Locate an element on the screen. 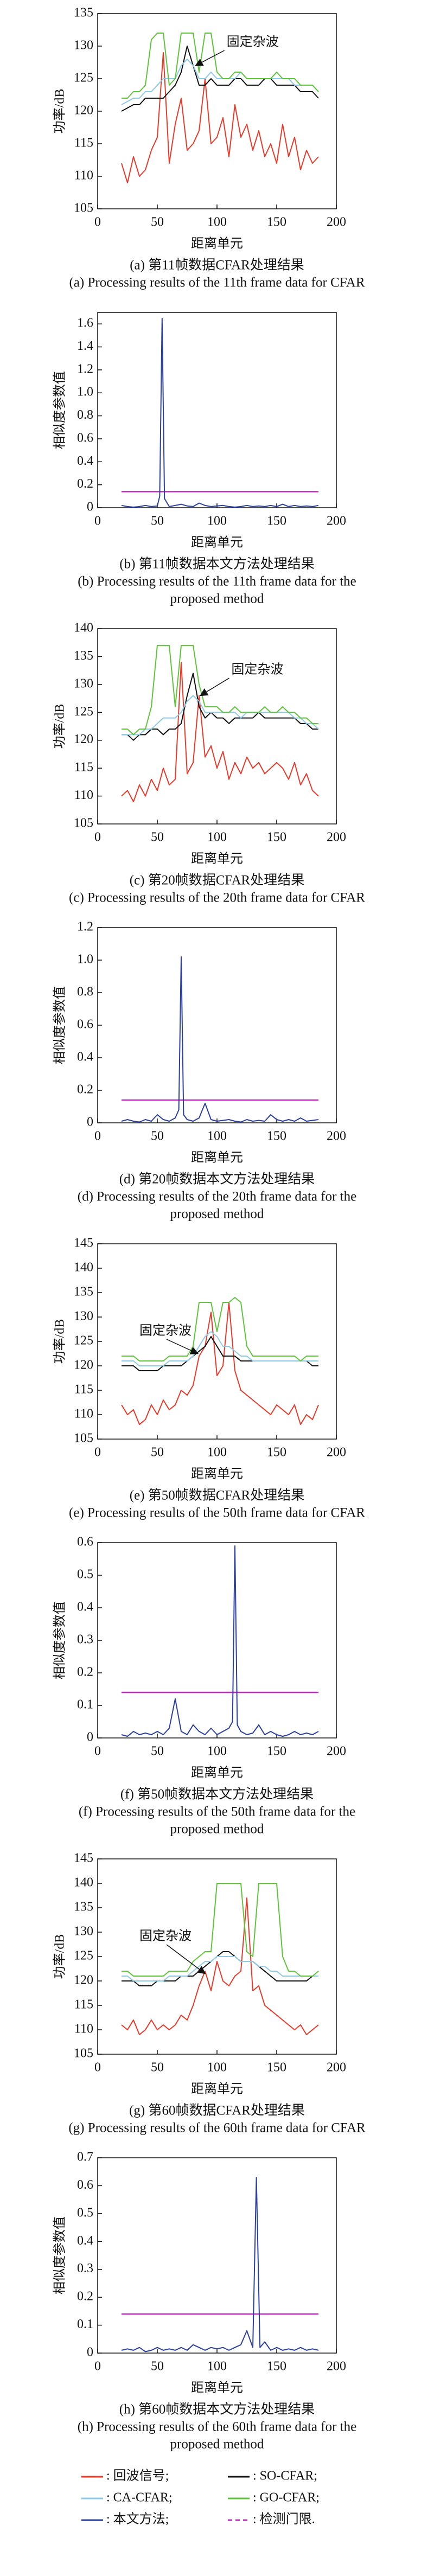  caption: (d) 第20帧数据本文方法处理结果 is located at coordinates (217, 1179).